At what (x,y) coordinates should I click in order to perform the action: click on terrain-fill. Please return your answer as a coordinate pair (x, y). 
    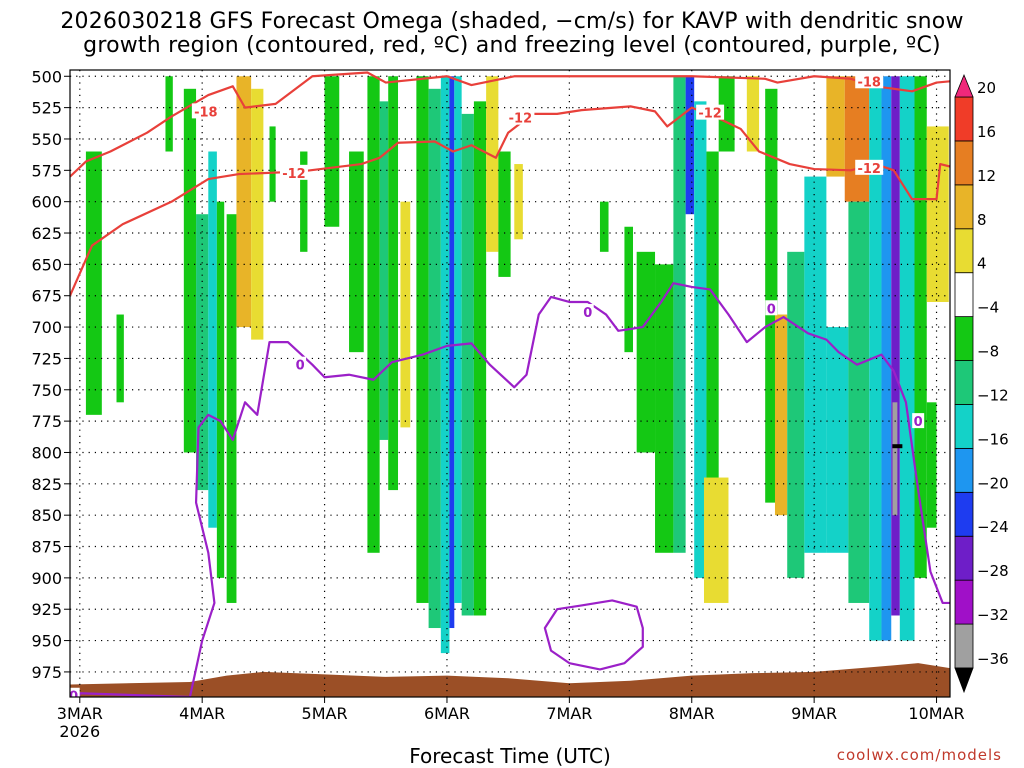
    Looking at the image, I should click on (510, 680).